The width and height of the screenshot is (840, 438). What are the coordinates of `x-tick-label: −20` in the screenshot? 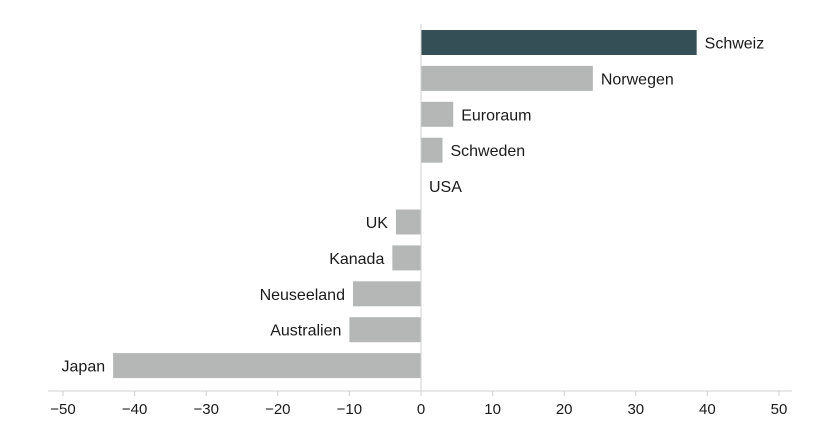 It's located at (277, 409).